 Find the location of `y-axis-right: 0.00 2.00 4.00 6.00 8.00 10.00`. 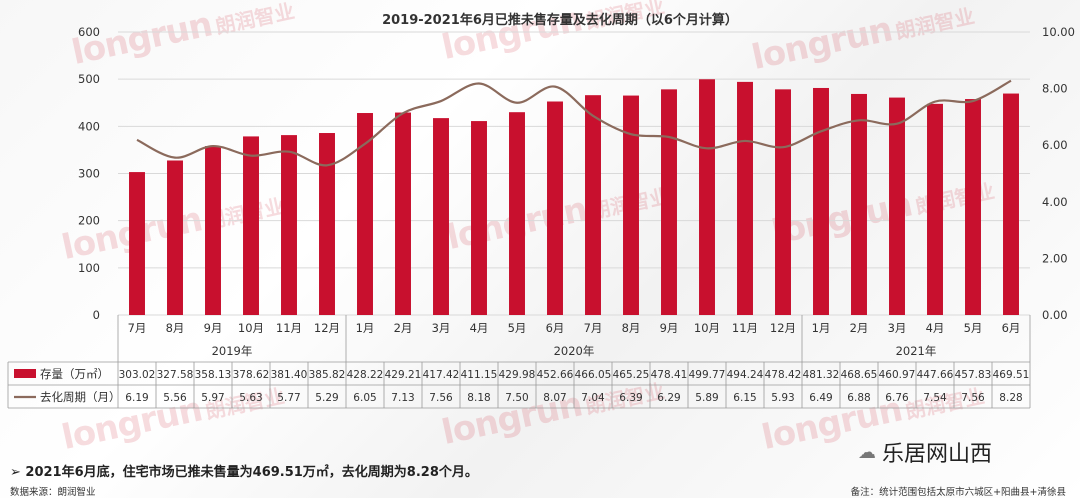

y-axis-right: 0.00 2.00 4.00 6.00 8.00 10.00 is located at coordinates (1058, 173).